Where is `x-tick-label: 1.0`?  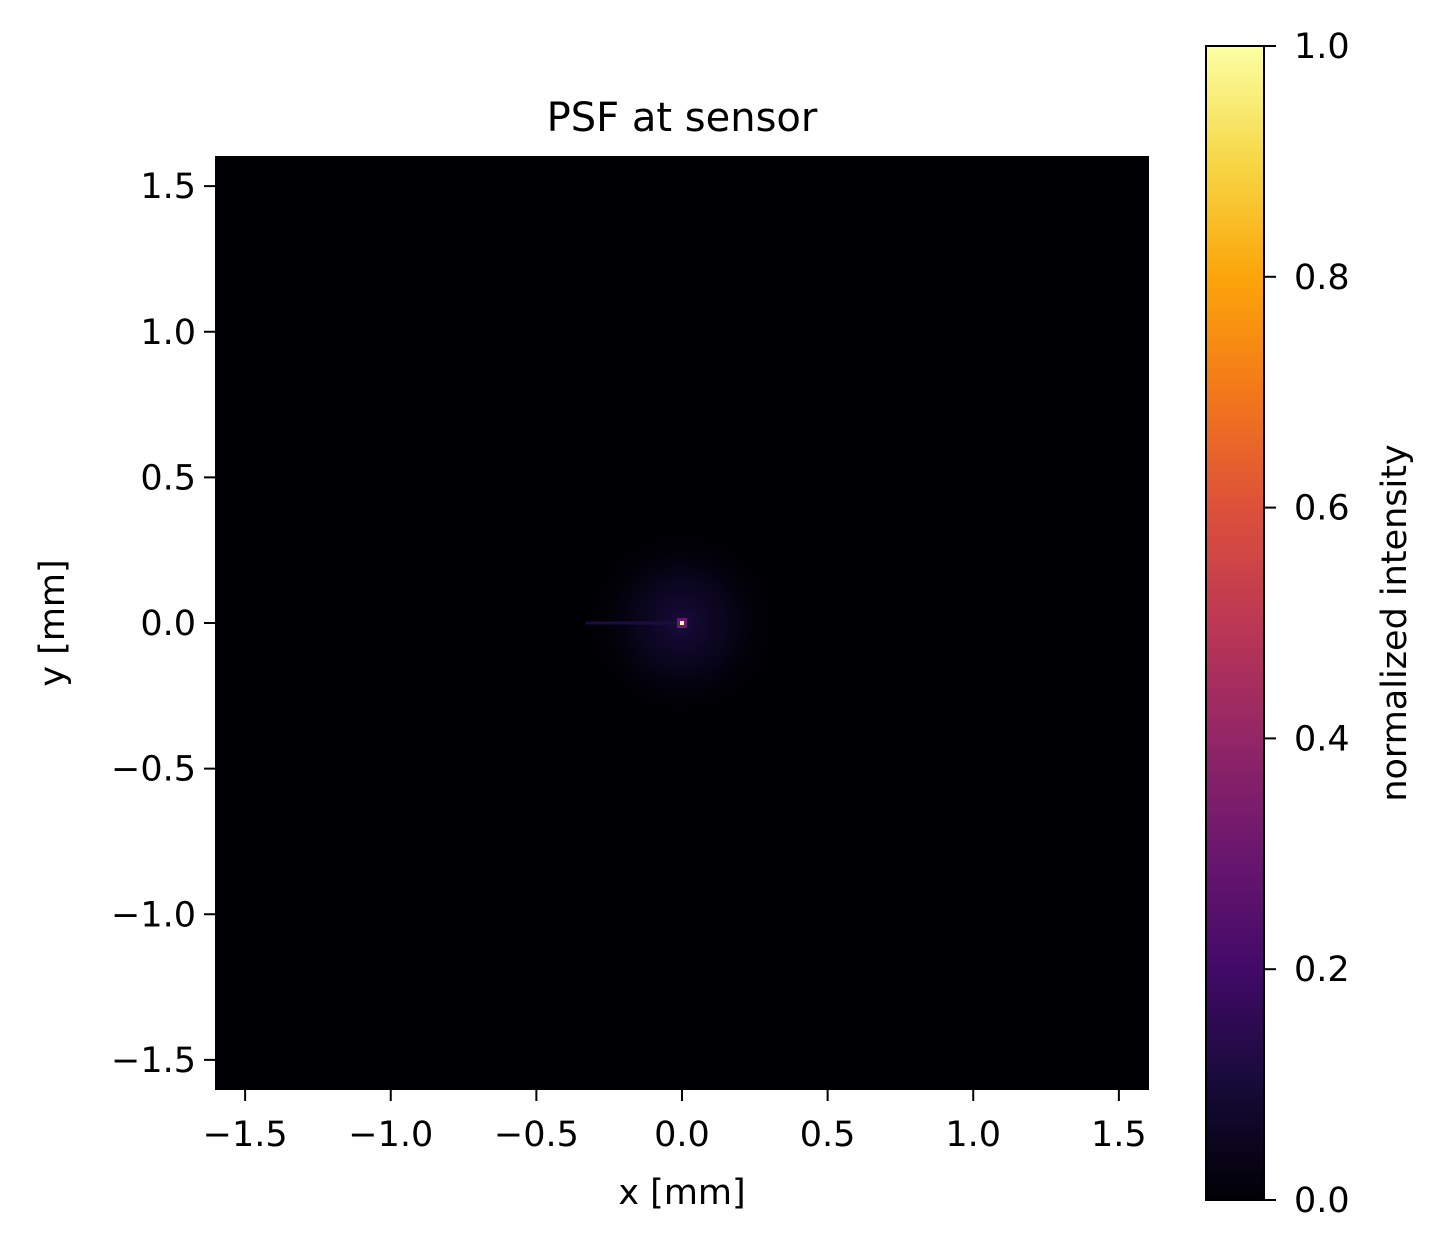 x-tick-label: 1.0 is located at coordinates (973, 1135).